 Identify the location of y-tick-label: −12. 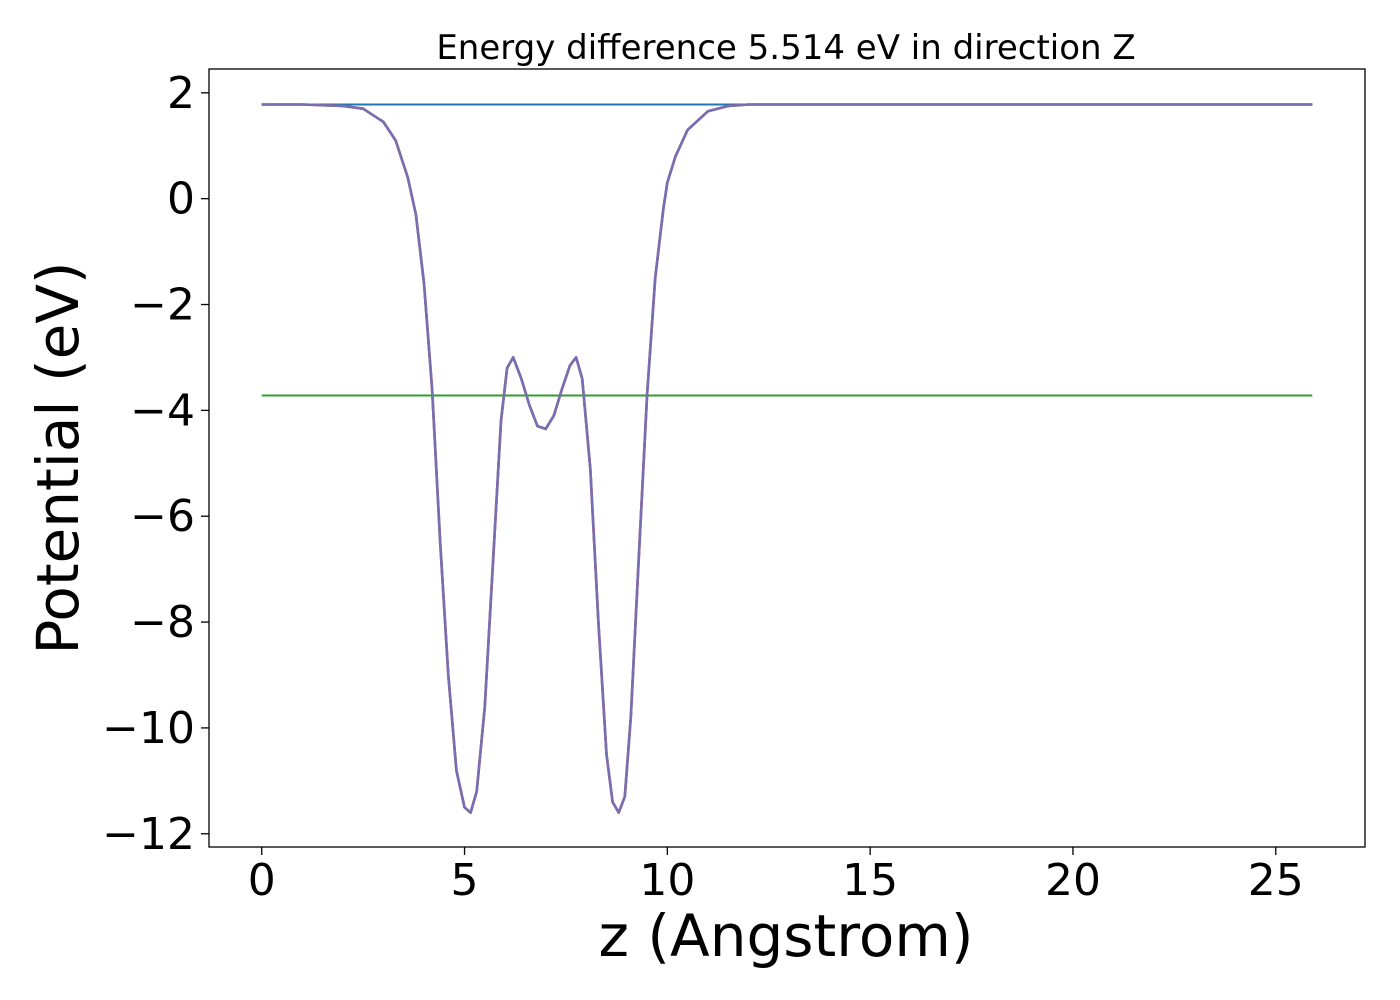
(148, 834).